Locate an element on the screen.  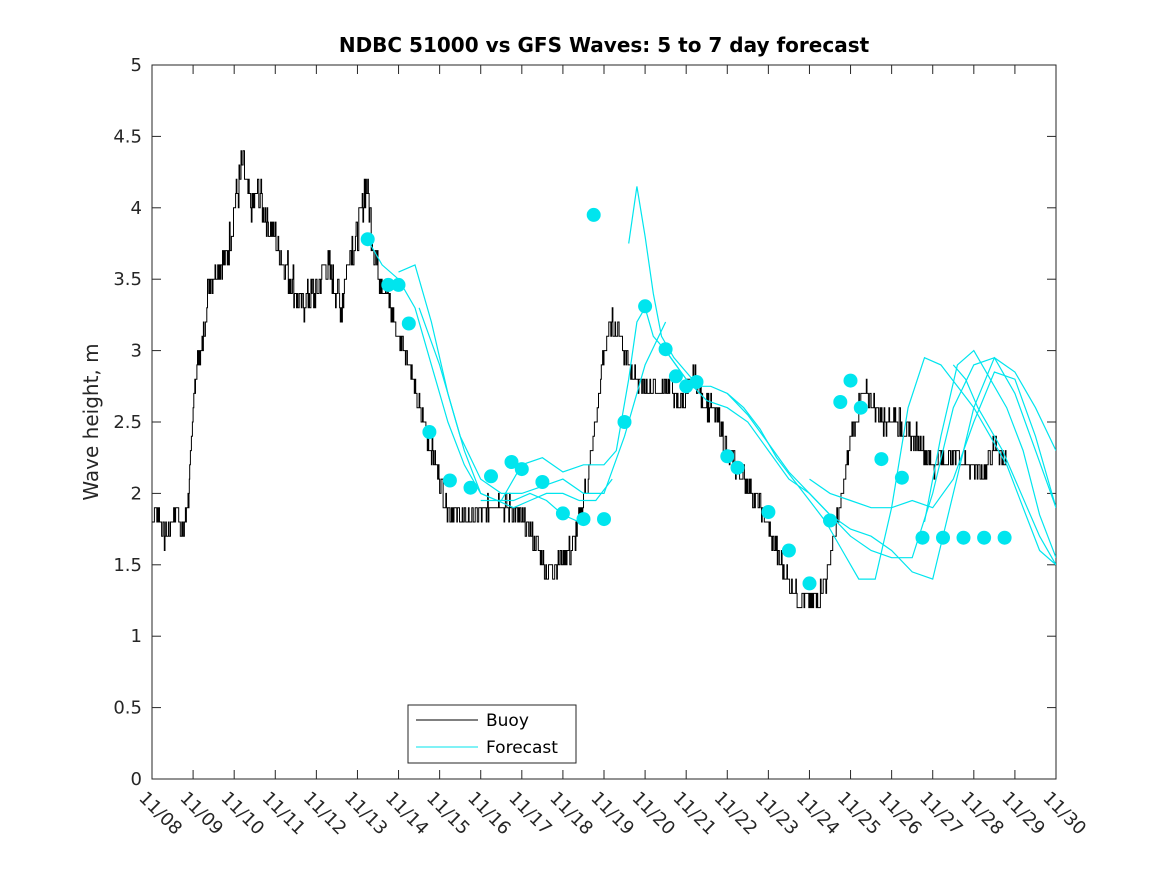
x-tick-label: 11/16 is located at coordinates (489, 814).